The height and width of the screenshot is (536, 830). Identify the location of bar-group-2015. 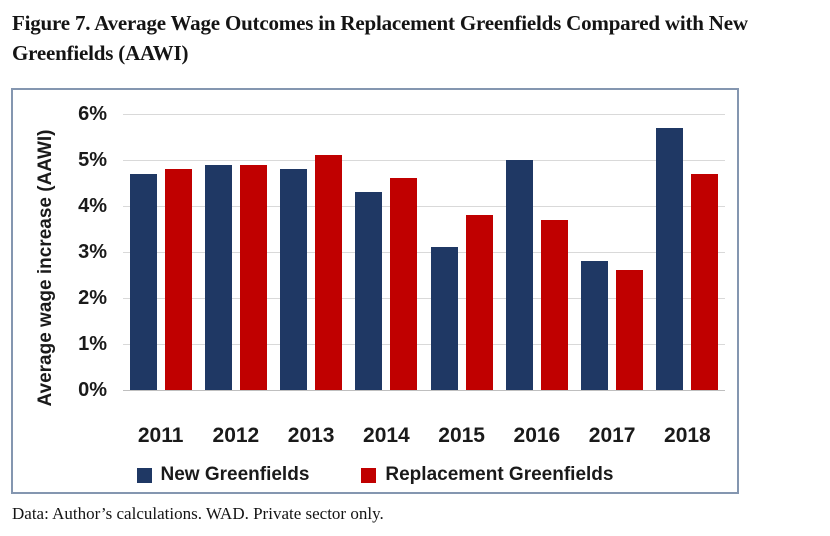
(461, 252).